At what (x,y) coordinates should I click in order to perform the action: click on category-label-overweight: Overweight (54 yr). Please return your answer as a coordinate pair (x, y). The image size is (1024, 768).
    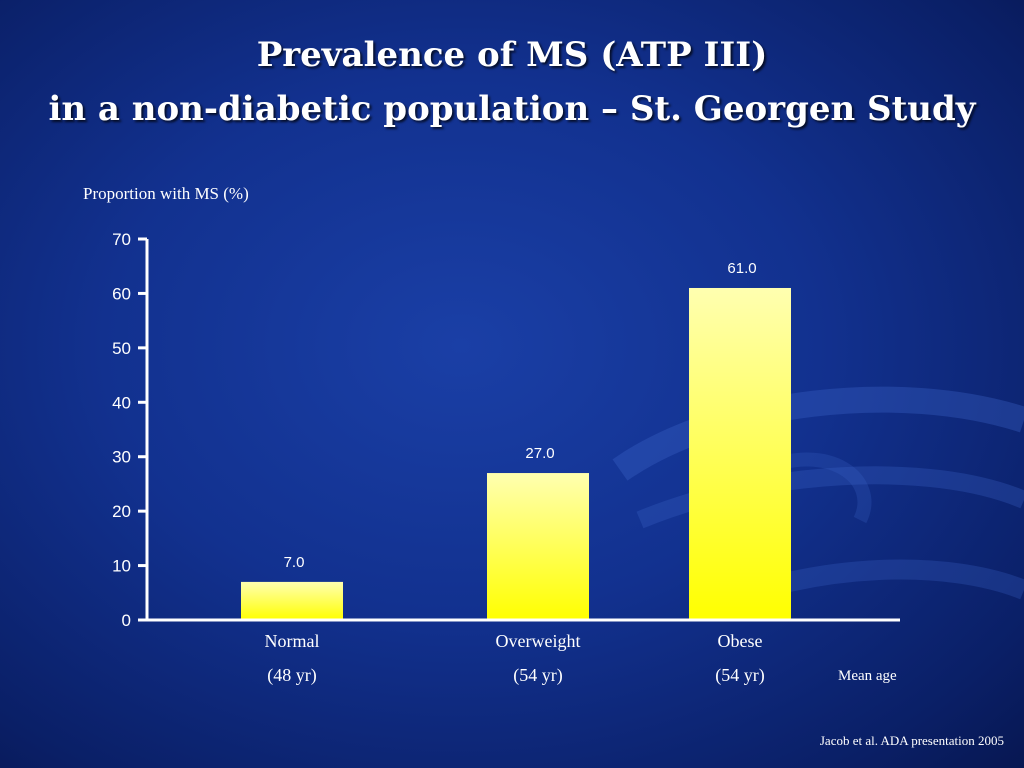
    Looking at the image, I should click on (538, 658).